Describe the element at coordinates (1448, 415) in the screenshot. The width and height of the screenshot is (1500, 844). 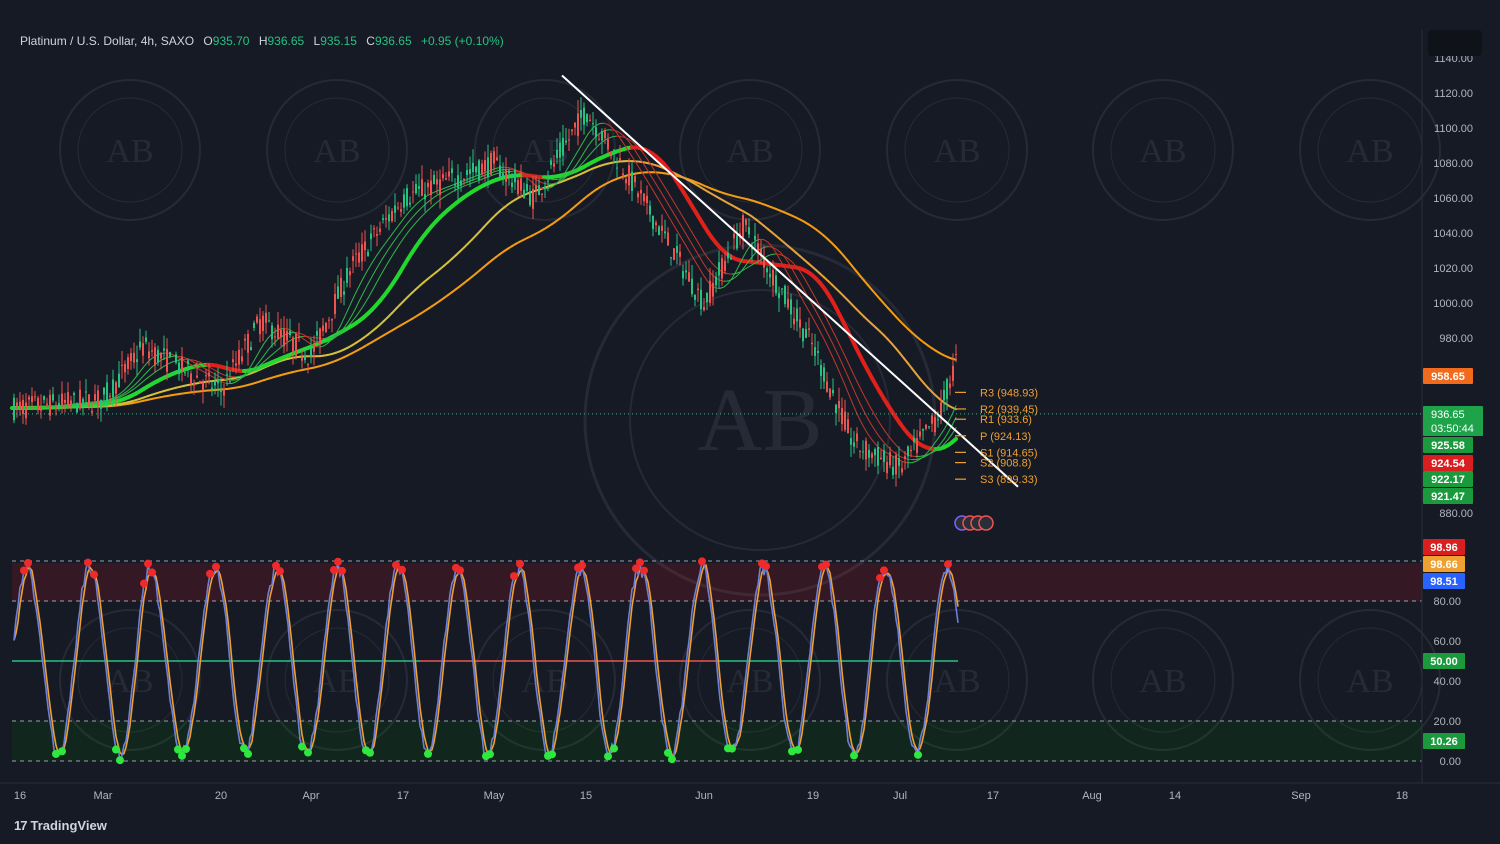
I see `last-price-value: 936.65` at that location.